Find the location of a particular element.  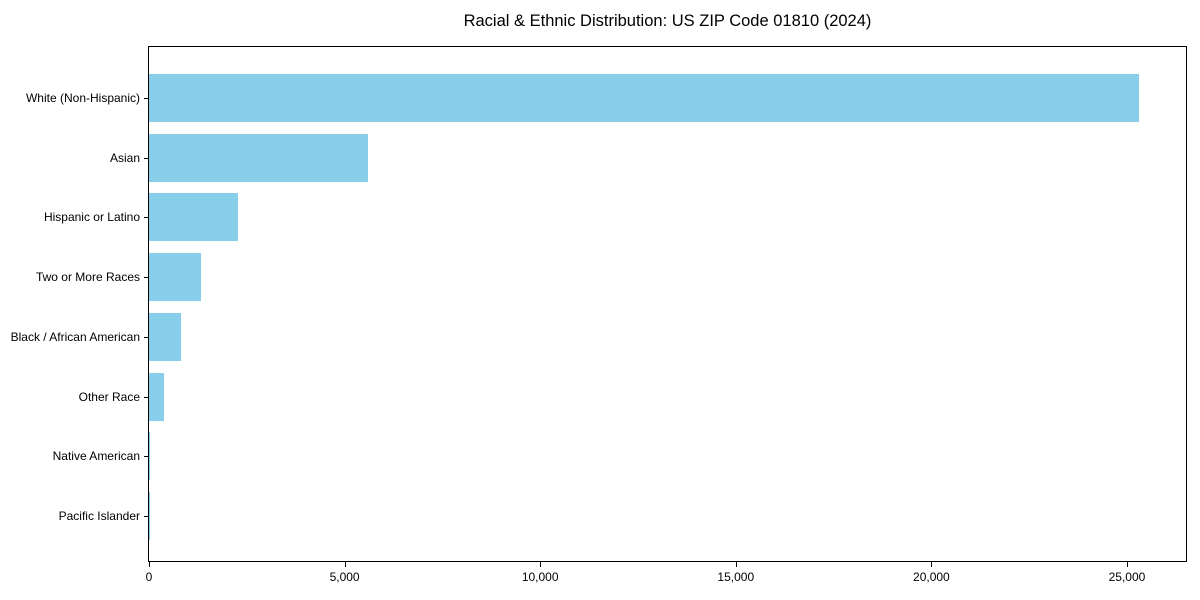

y-axis-category-label: Hispanic or Latino is located at coordinates (91, 217).